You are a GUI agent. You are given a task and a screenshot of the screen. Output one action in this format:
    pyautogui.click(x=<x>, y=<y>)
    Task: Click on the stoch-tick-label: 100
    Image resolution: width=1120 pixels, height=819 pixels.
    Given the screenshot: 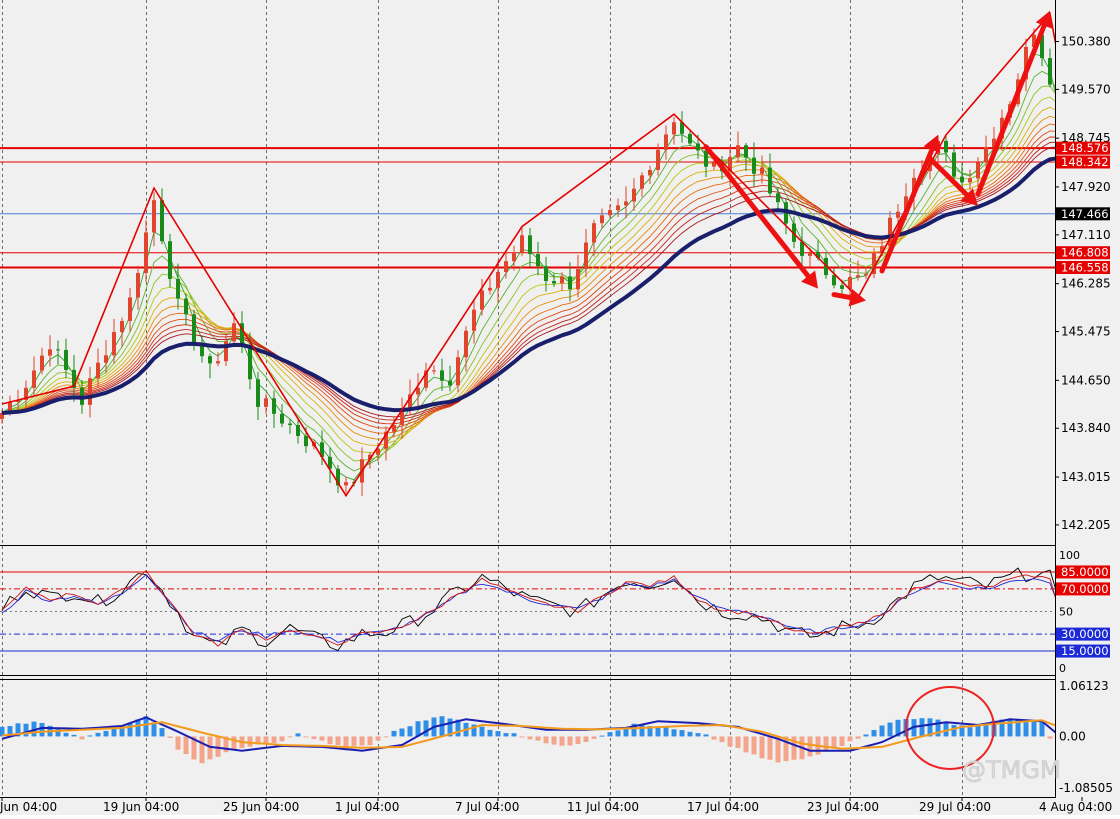 What is the action you would take?
    pyautogui.click(x=1069, y=555)
    